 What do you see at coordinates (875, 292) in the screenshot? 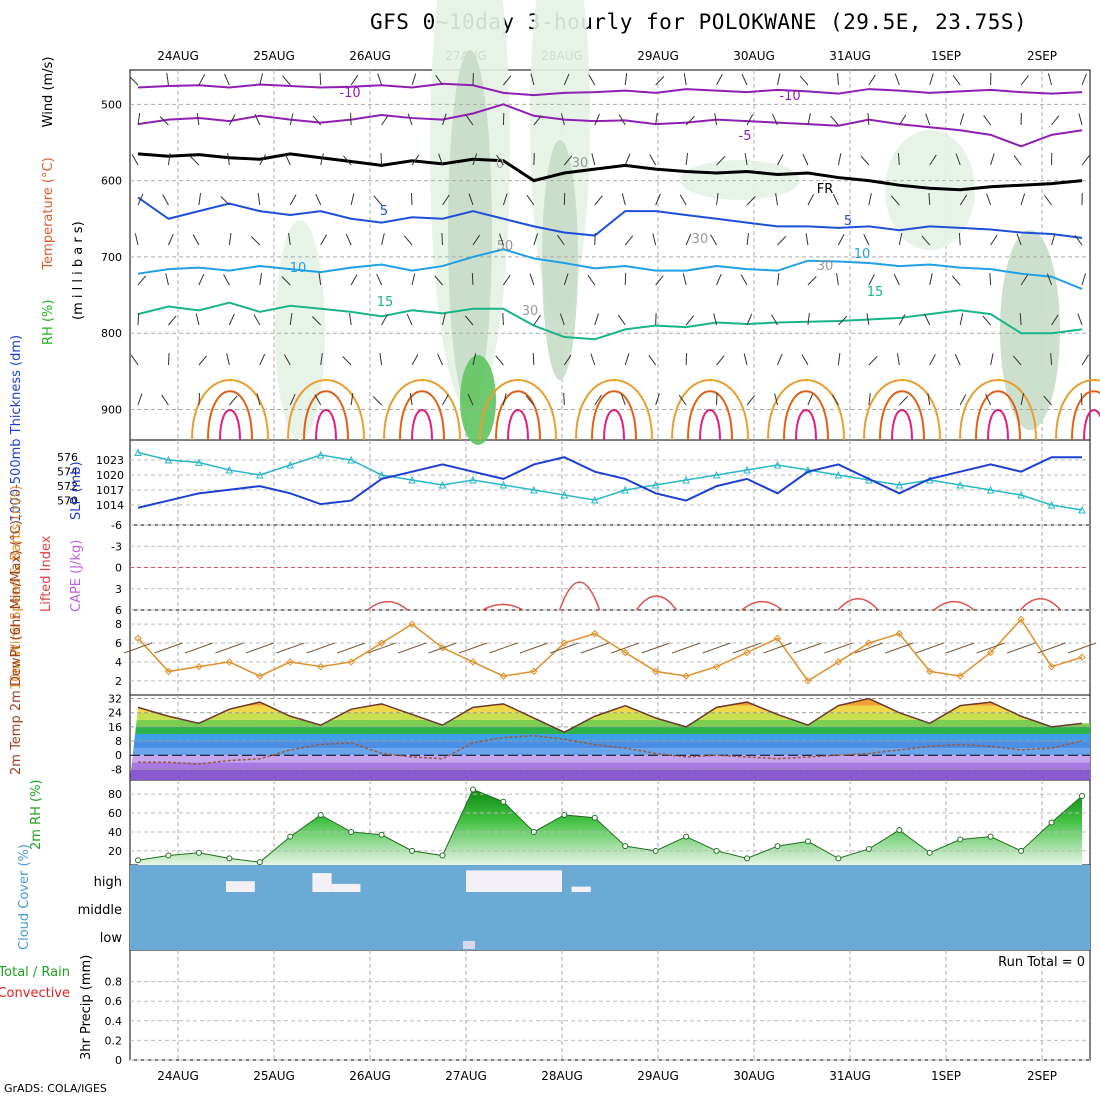
I see `contour-label: 15` at bounding box center [875, 292].